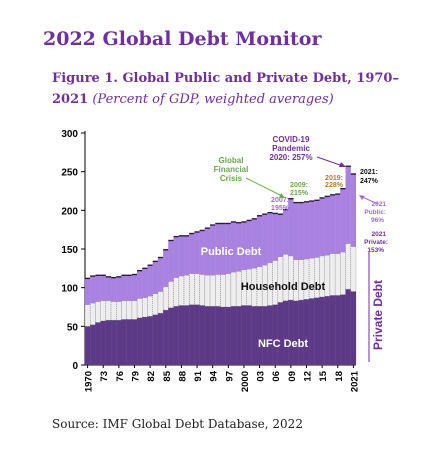  I want to click on bar-household-debt-1992, so click(202, 290).